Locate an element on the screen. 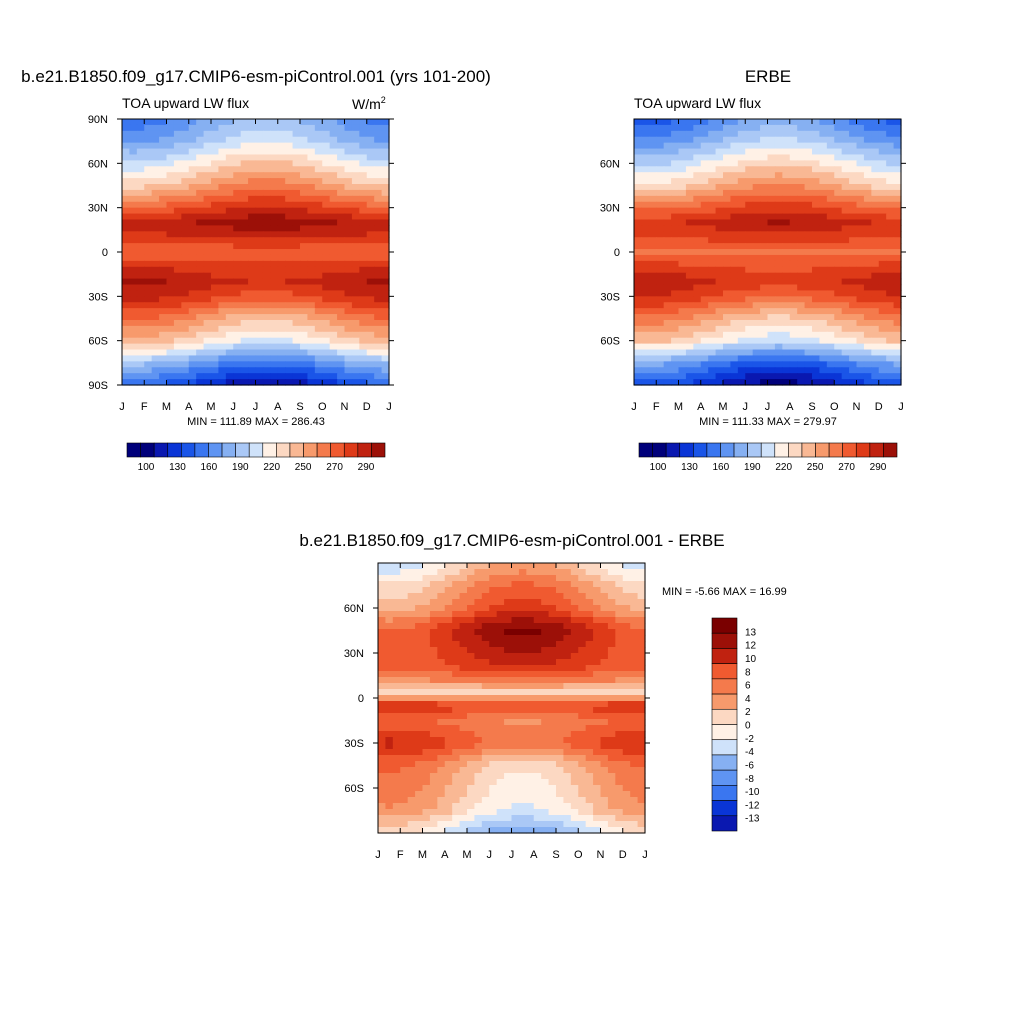 Image resolution: width=1024 pixels, height=1024 pixels. x-tick-label: A is located at coordinates (189, 407).